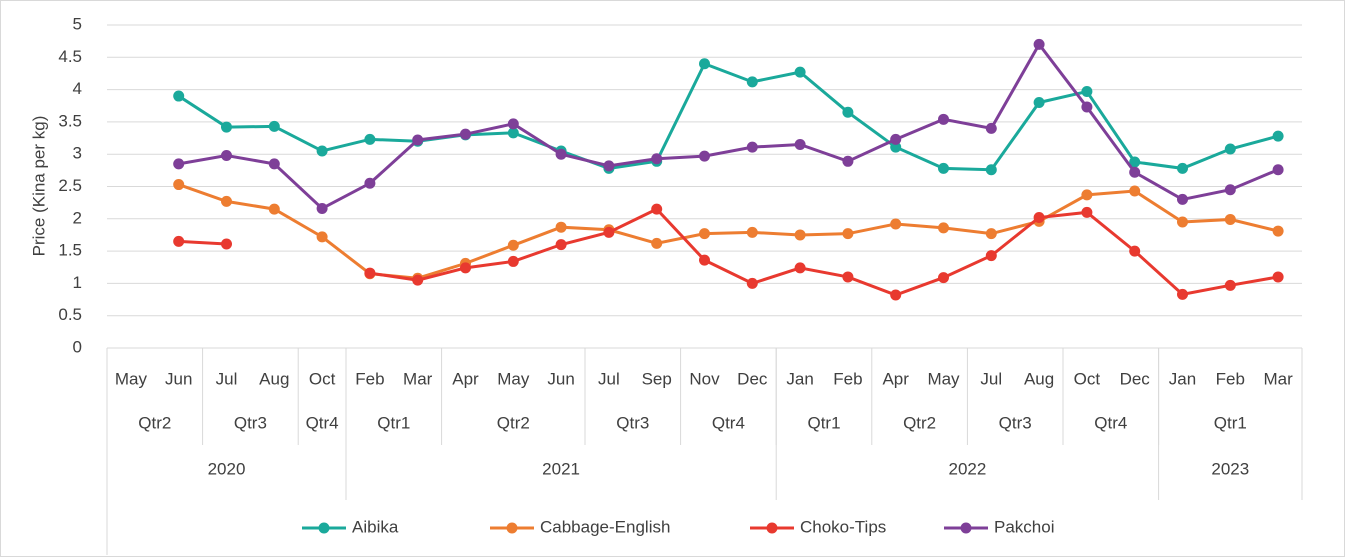 The image size is (1345, 557). Describe the element at coordinates (561, 468) in the screenshot. I see `year-label: 2021` at that location.